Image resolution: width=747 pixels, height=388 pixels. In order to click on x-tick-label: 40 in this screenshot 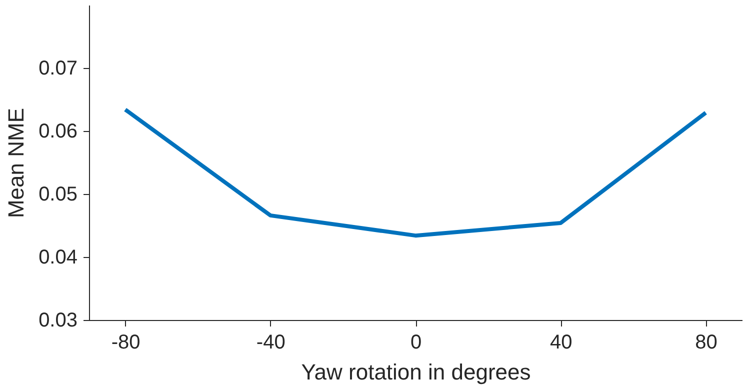, I will do `click(561, 343)`.